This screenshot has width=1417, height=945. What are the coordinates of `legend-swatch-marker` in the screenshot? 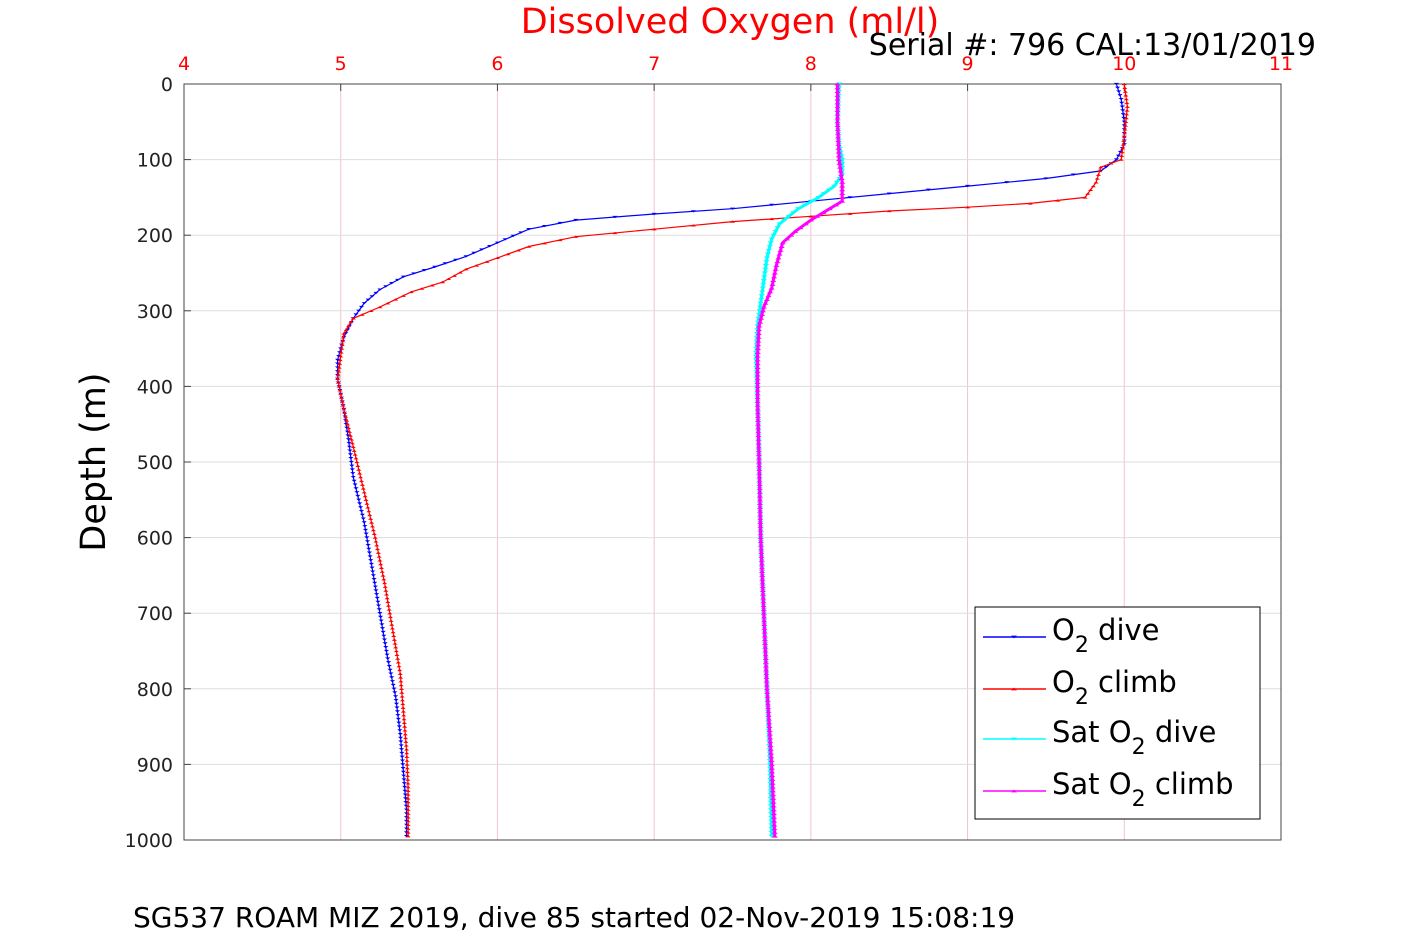 It's located at (1014, 637).